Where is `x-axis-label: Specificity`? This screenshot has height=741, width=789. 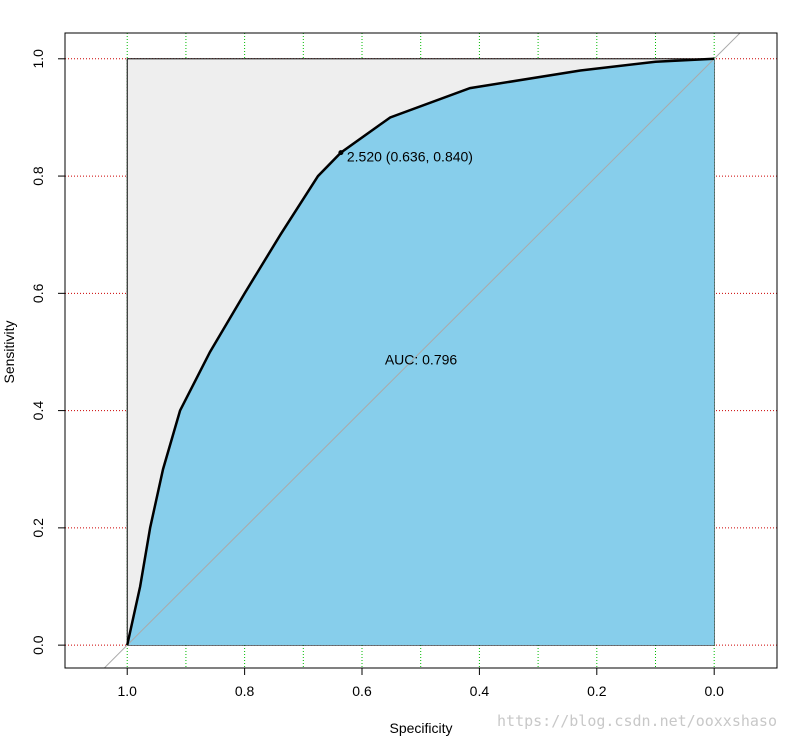 x-axis-label: Specificity is located at coordinates (420, 728).